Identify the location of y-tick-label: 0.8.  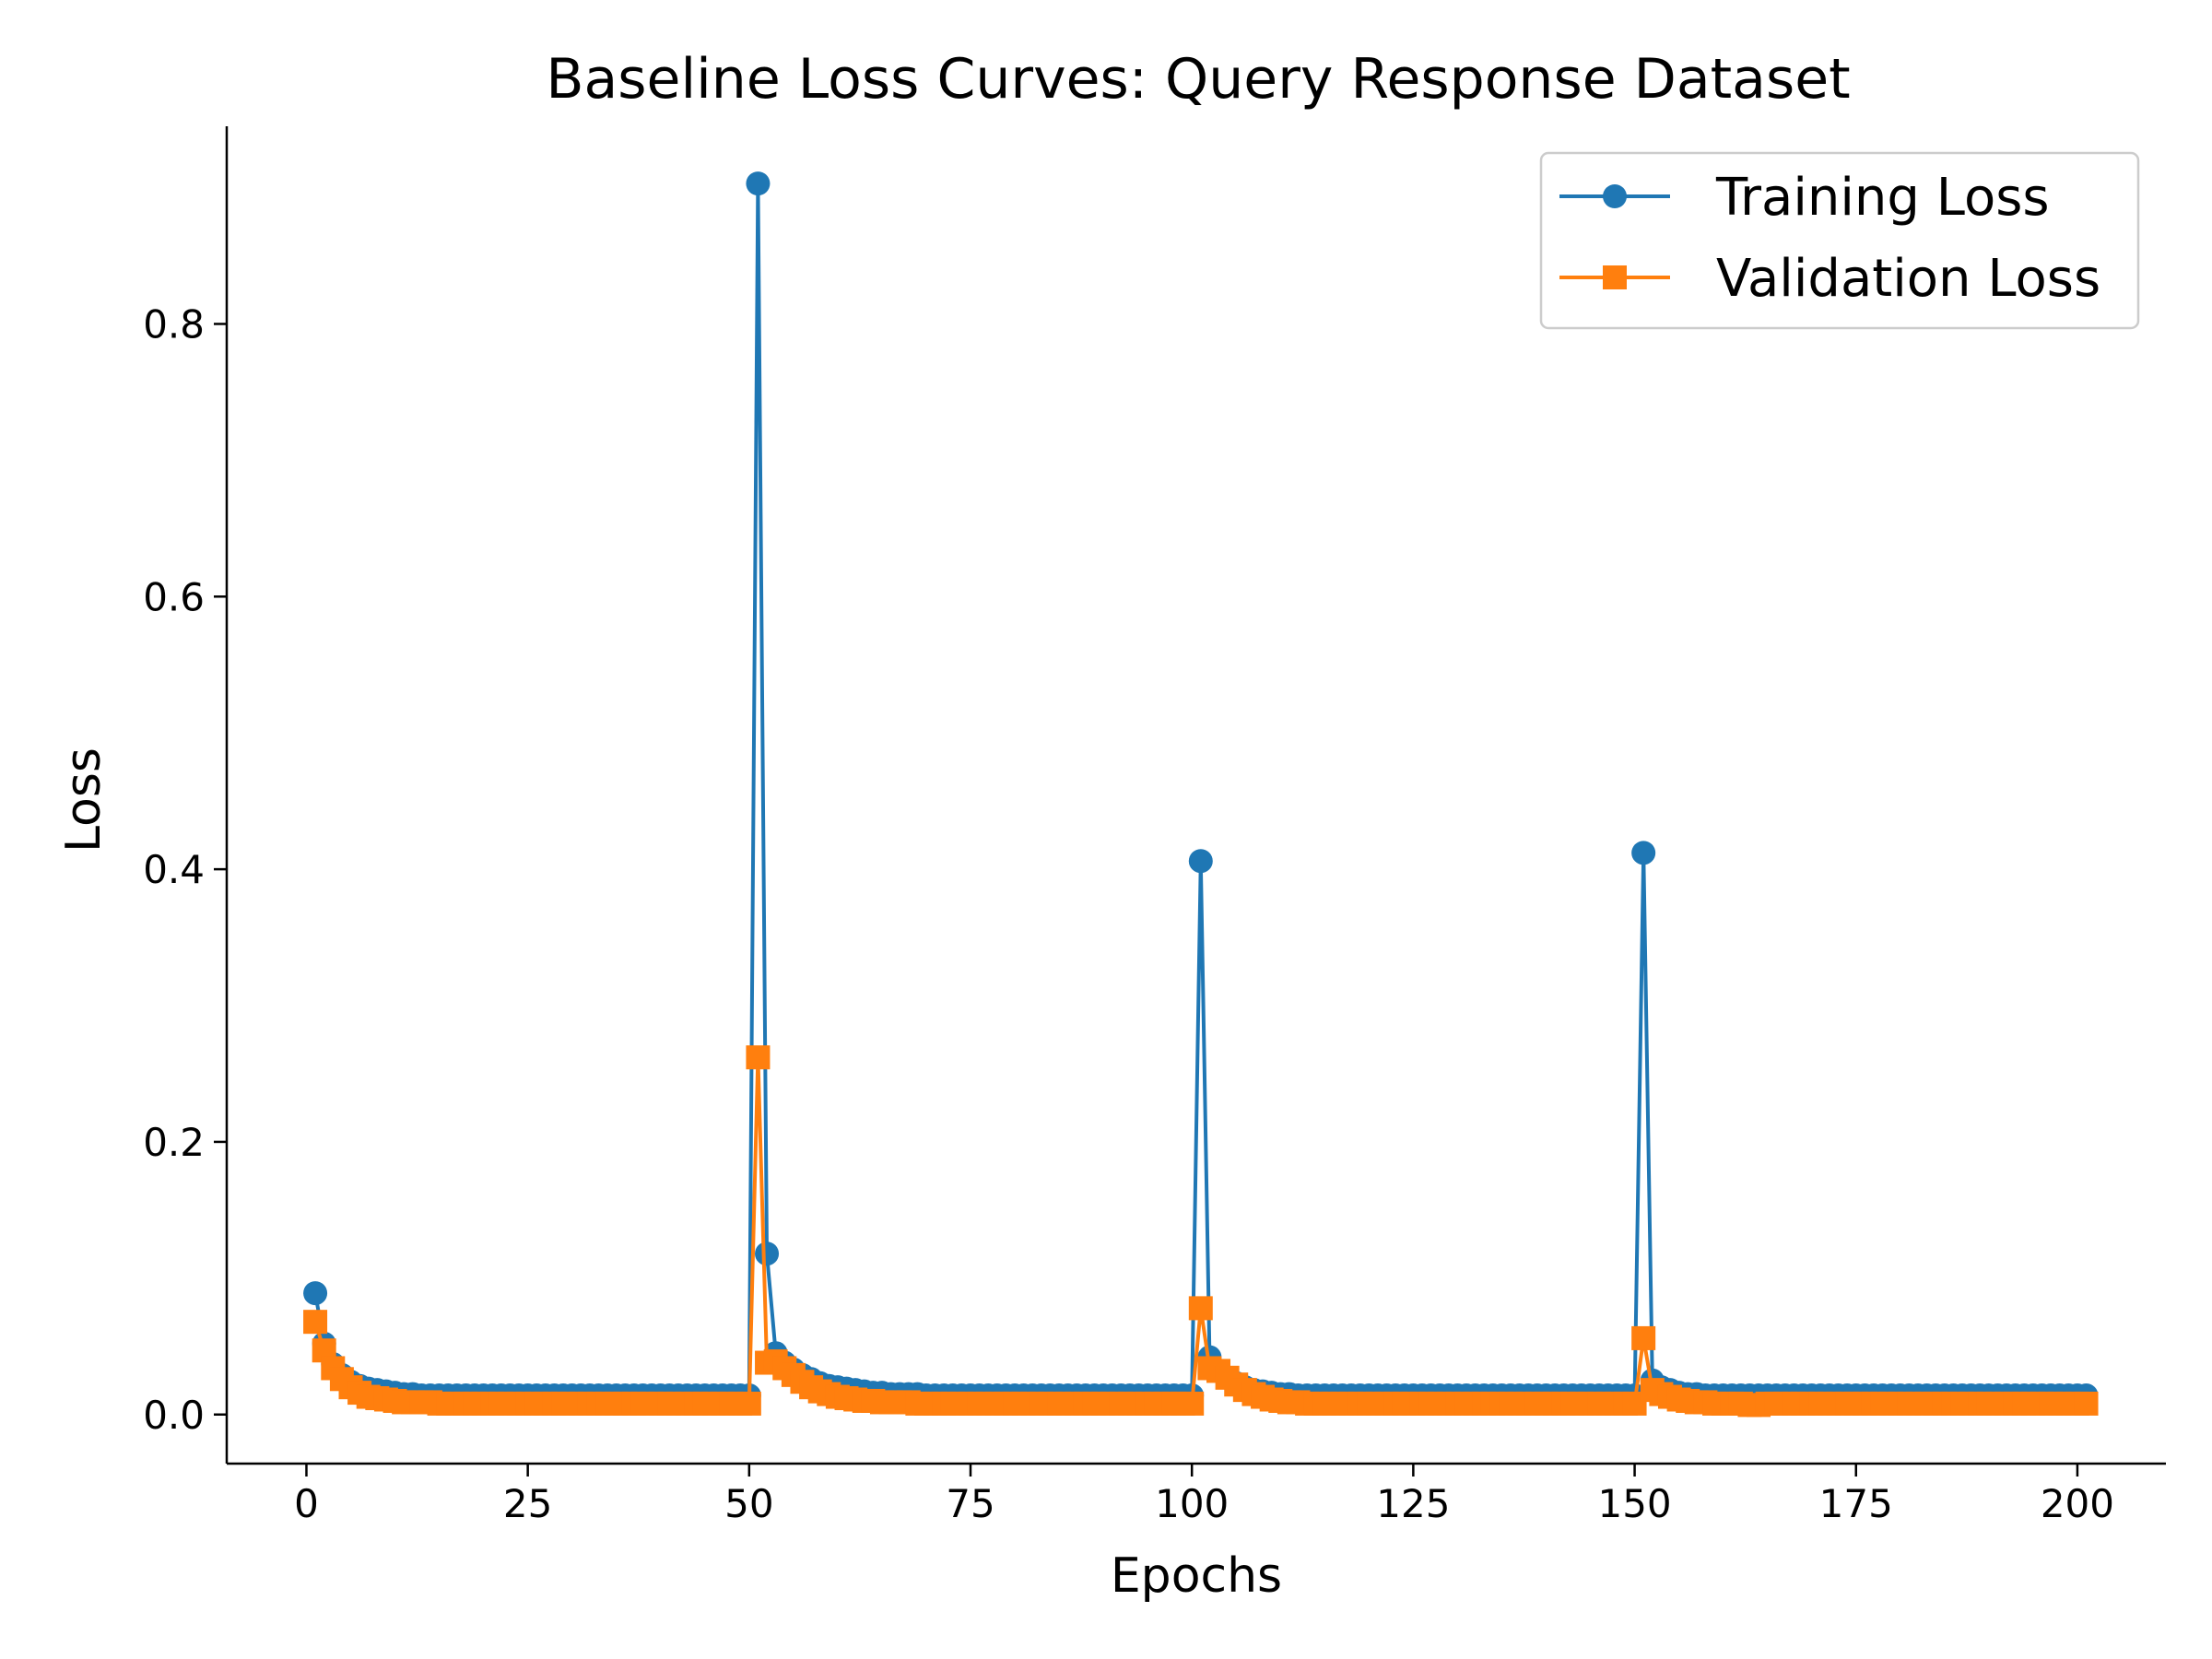
(174, 324).